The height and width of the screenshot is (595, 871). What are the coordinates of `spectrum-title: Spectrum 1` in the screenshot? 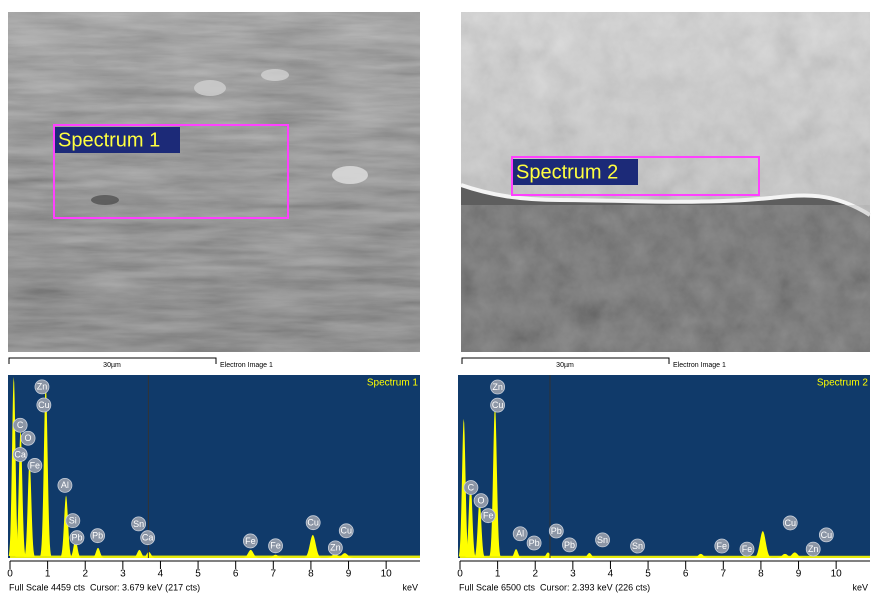 It's located at (393, 383).